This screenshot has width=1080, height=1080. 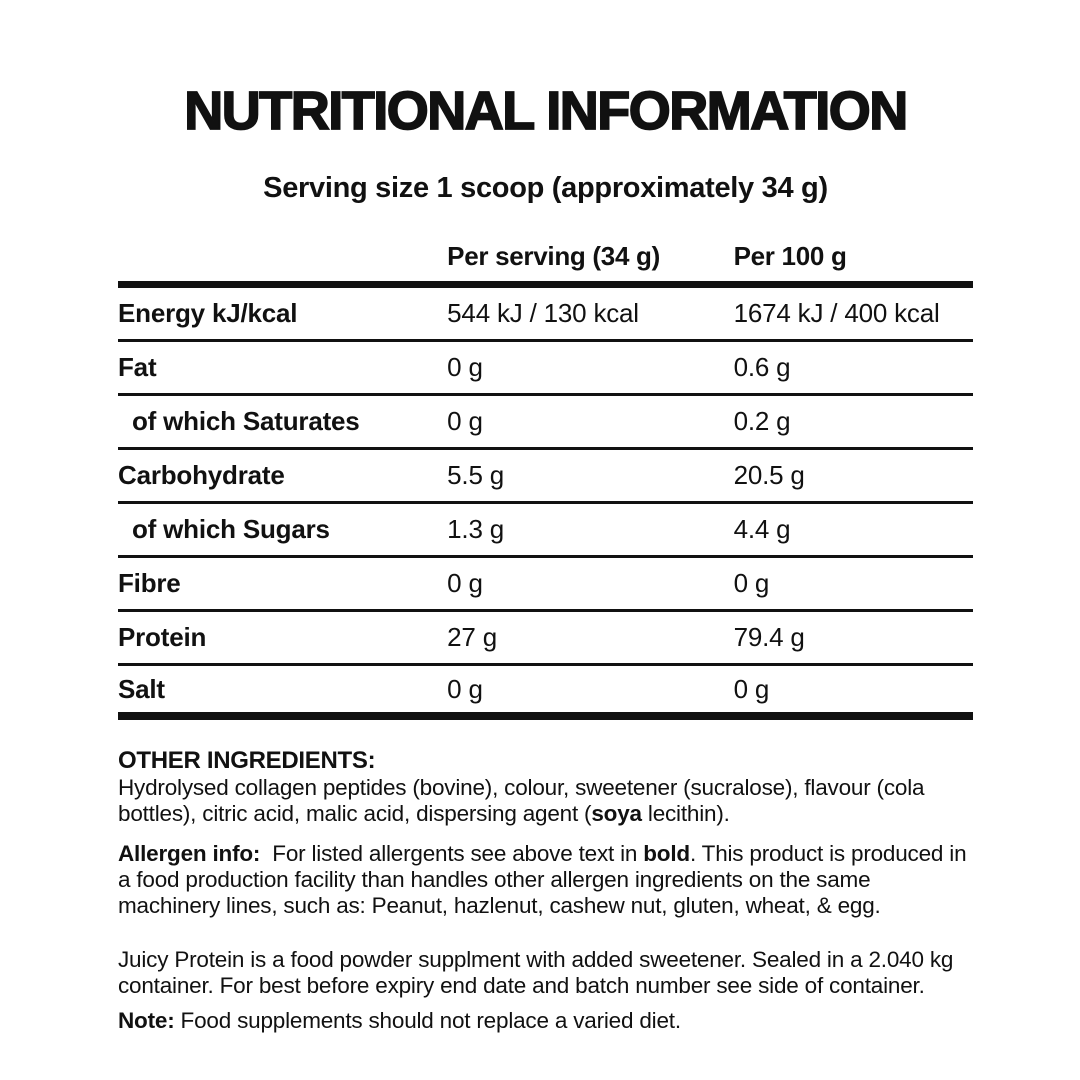 What do you see at coordinates (666, 853) in the screenshot?
I see `allergen-bold-word: bold` at bounding box center [666, 853].